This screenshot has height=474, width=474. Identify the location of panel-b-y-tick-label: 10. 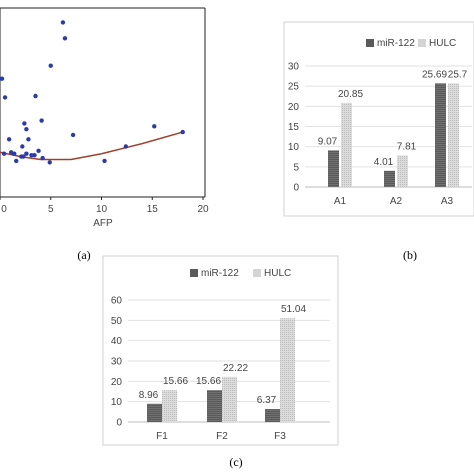
(294, 147).